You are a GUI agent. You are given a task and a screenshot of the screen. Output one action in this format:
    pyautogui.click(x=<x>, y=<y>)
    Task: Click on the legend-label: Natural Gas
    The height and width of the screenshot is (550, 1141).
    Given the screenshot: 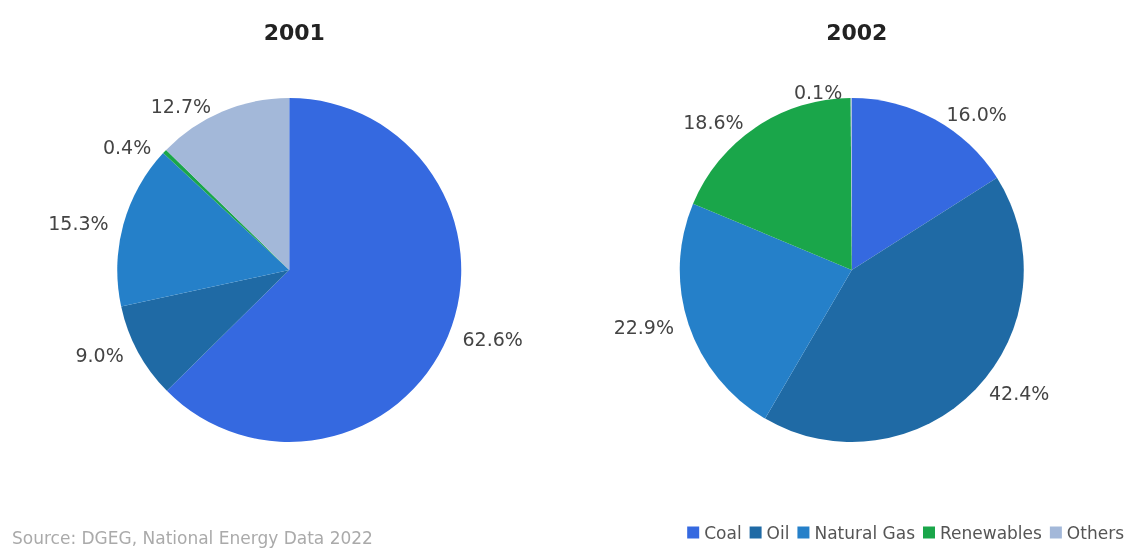 What is the action you would take?
    pyautogui.click(x=865, y=532)
    